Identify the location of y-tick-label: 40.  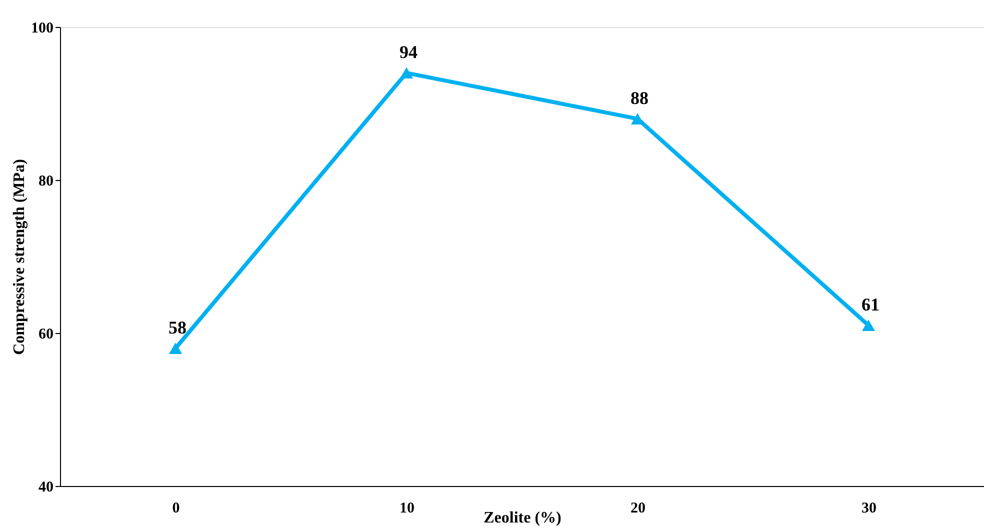
(46, 488).